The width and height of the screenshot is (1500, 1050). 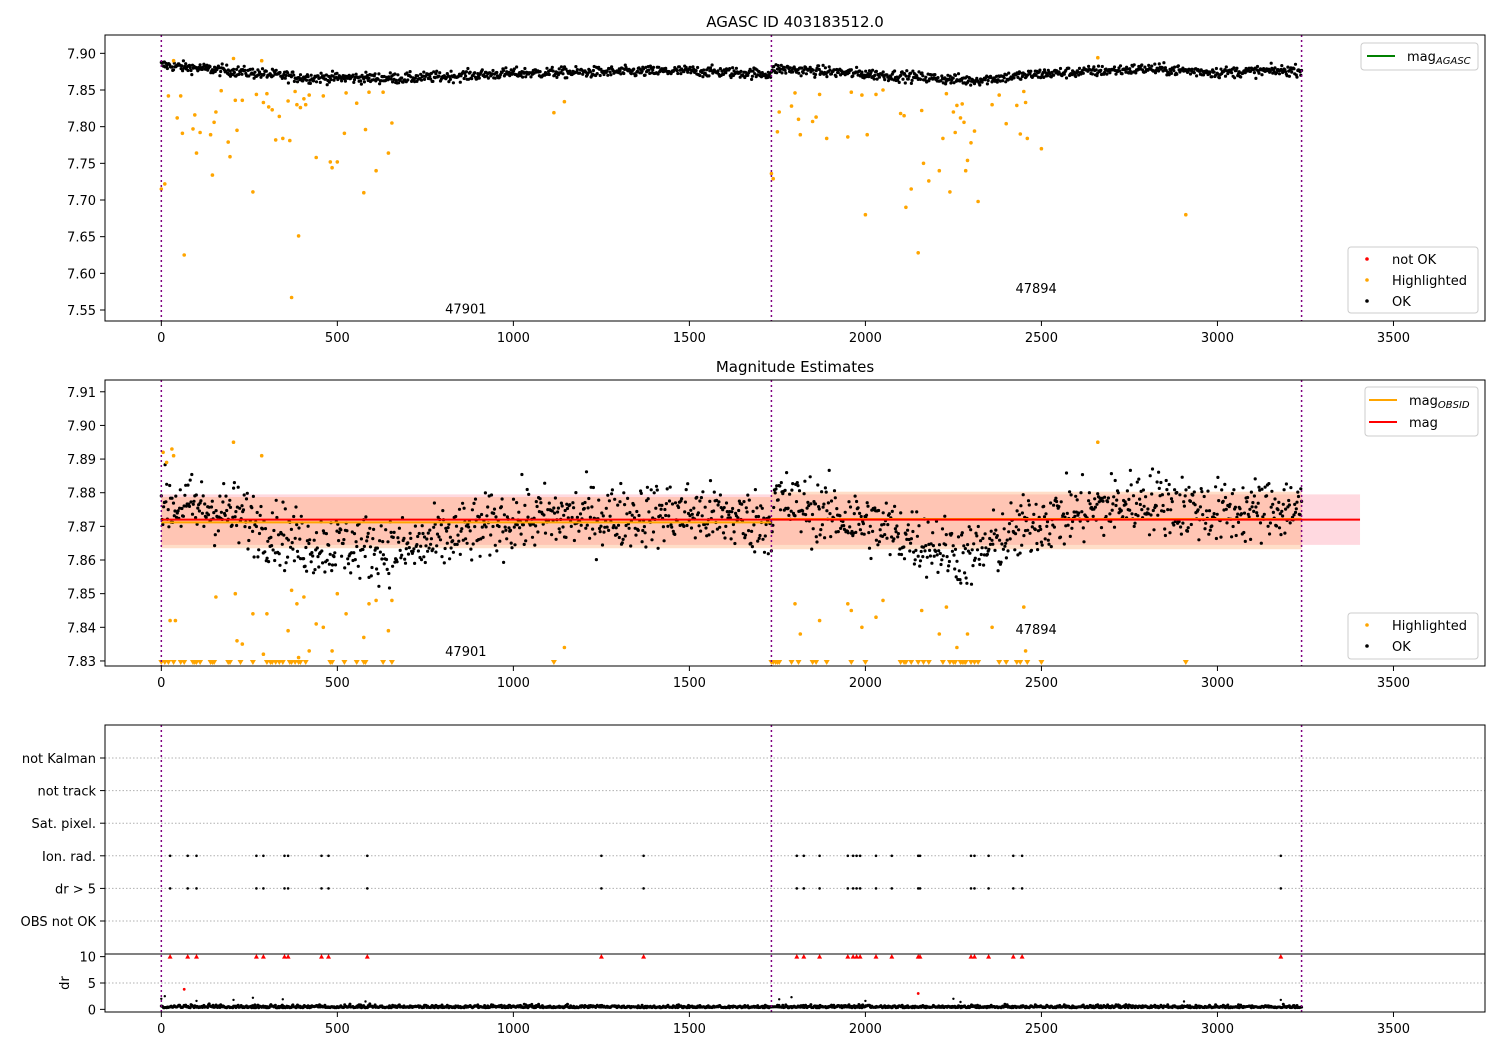 What do you see at coordinates (918, 993) in the screenshot?
I see `dr-not-ok-point` at bounding box center [918, 993].